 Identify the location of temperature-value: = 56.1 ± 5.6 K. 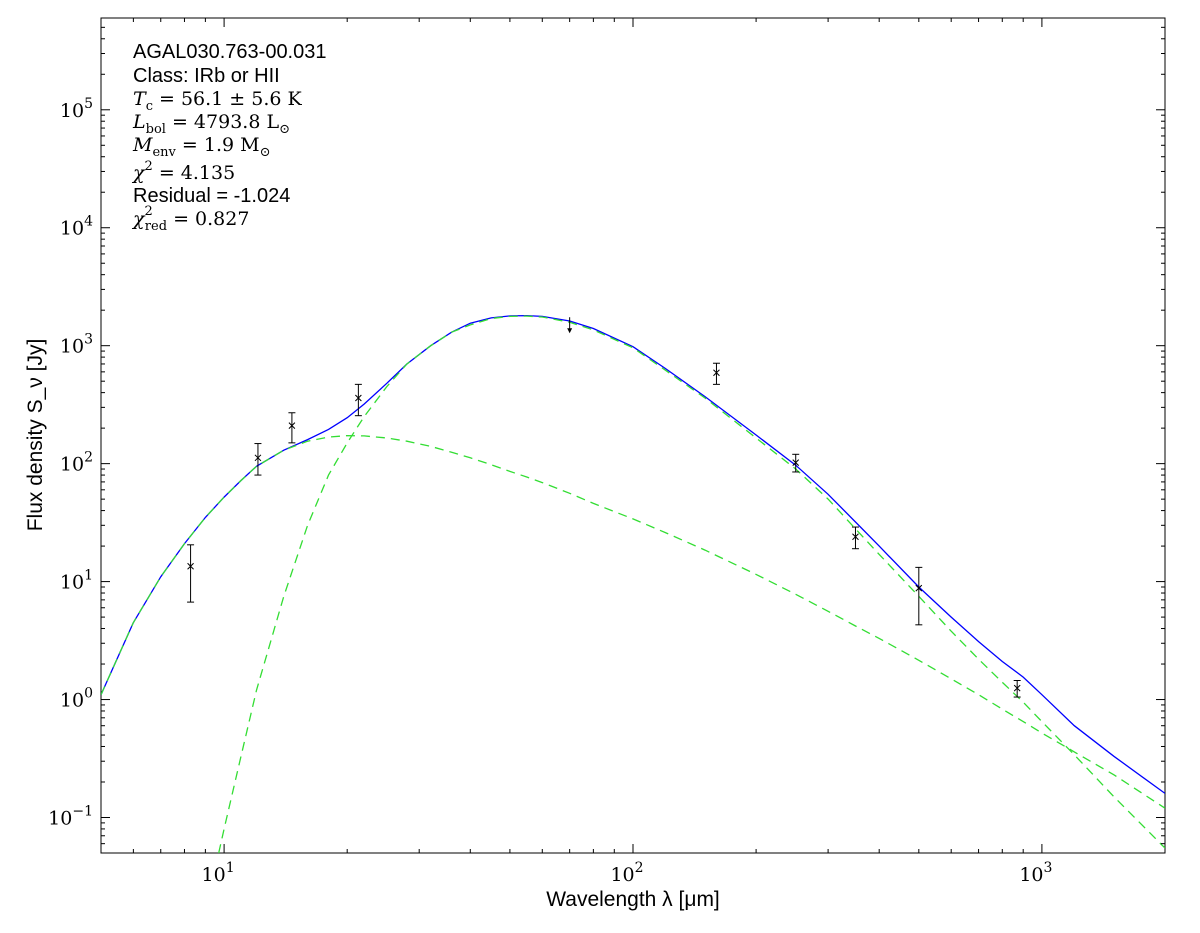
(228, 99).